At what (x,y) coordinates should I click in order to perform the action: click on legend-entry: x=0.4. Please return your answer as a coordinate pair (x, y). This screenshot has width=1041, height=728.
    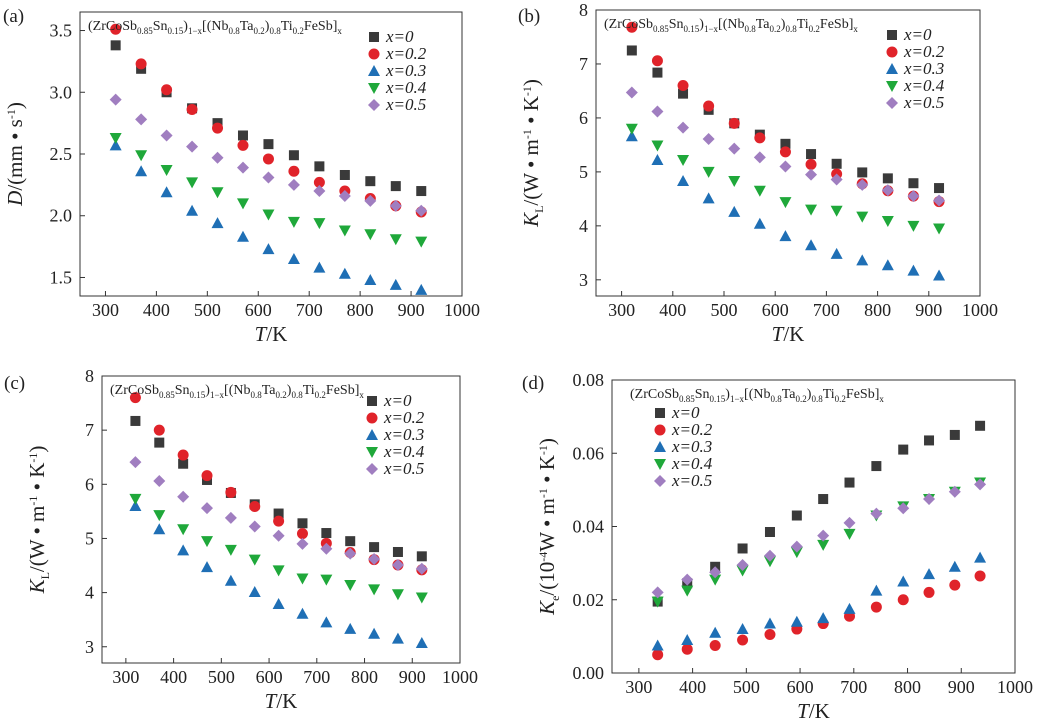
    Looking at the image, I should click on (406, 87).